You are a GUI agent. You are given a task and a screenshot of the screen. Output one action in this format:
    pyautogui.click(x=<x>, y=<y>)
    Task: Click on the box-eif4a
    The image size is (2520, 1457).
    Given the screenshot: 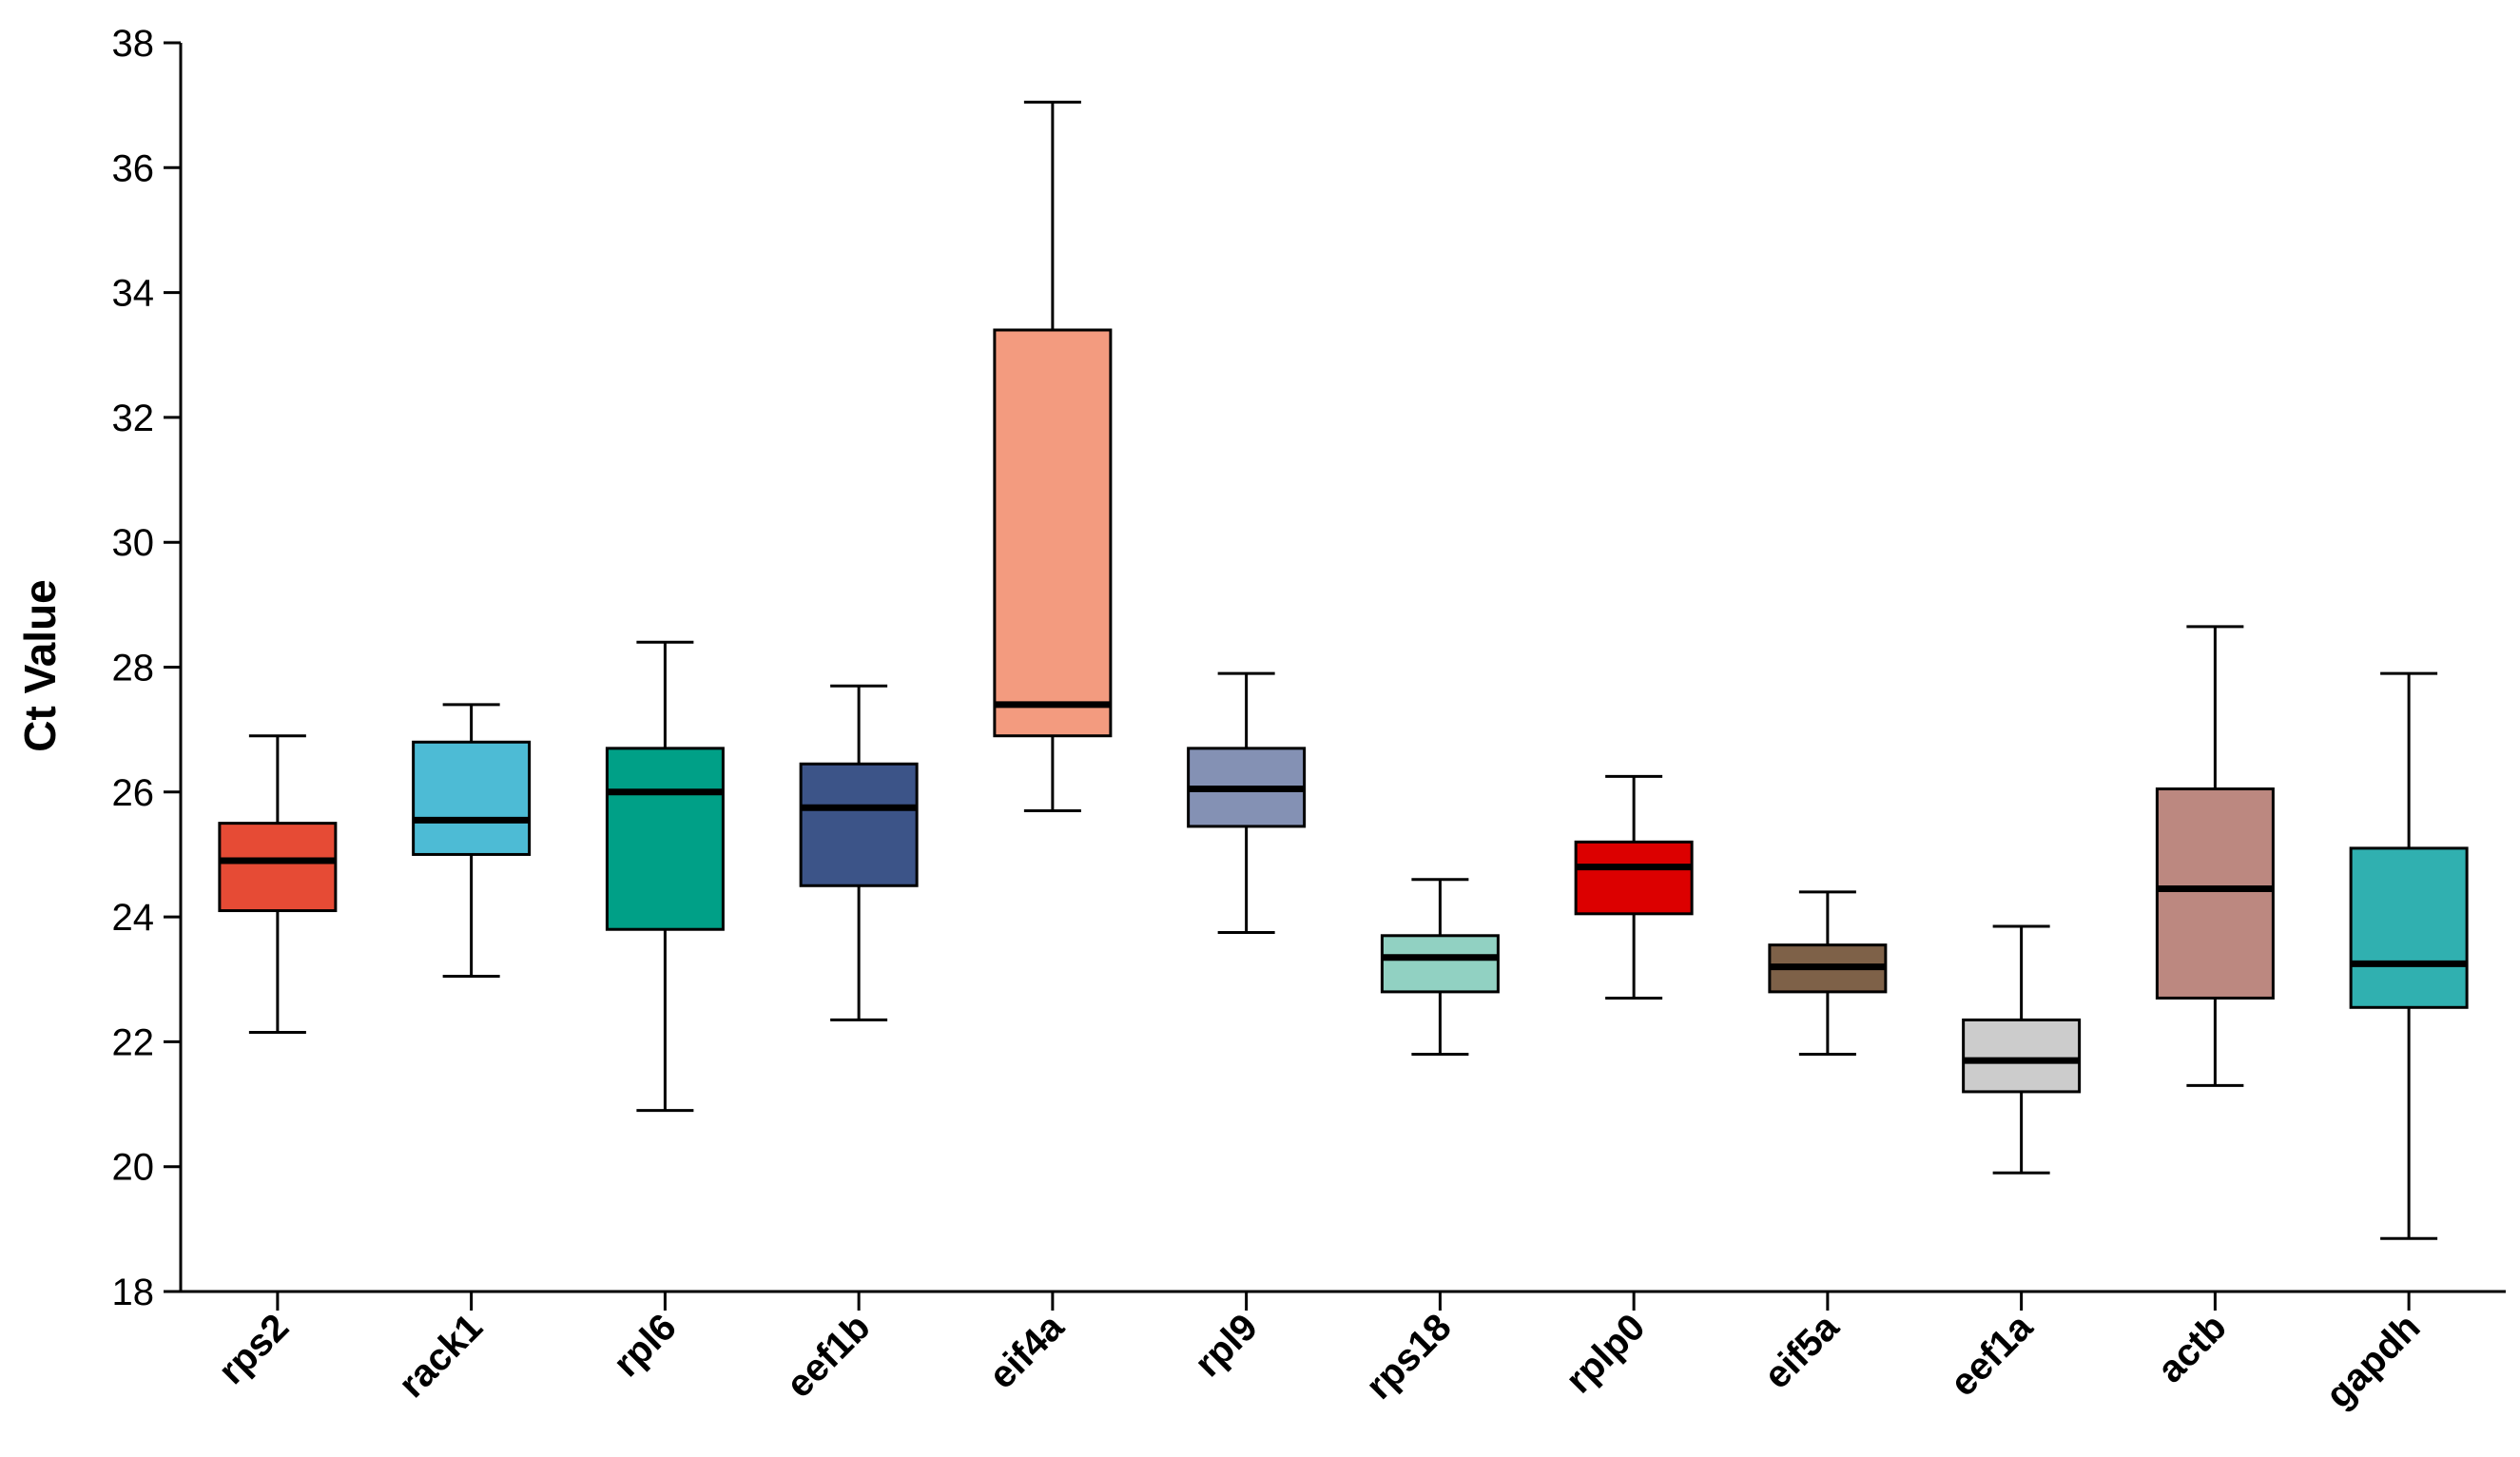 What is the action you would take?
    pyautogui.click(x=1053, y=456)
    